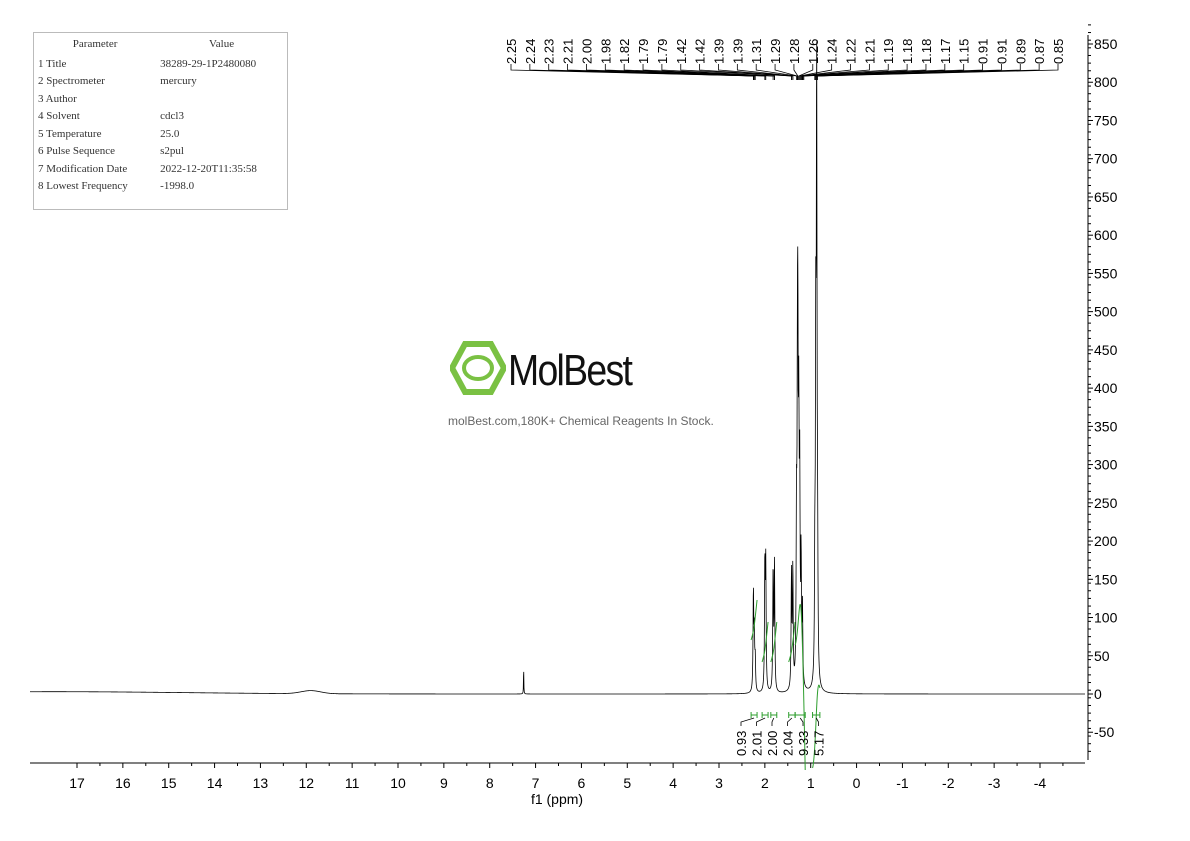 This screenshot has width=1190, height=841. What do you see at coordinates (83, 168) in the screenshot?
I see `param-name: 7 Modification Date` at bounding box center [83, 168].